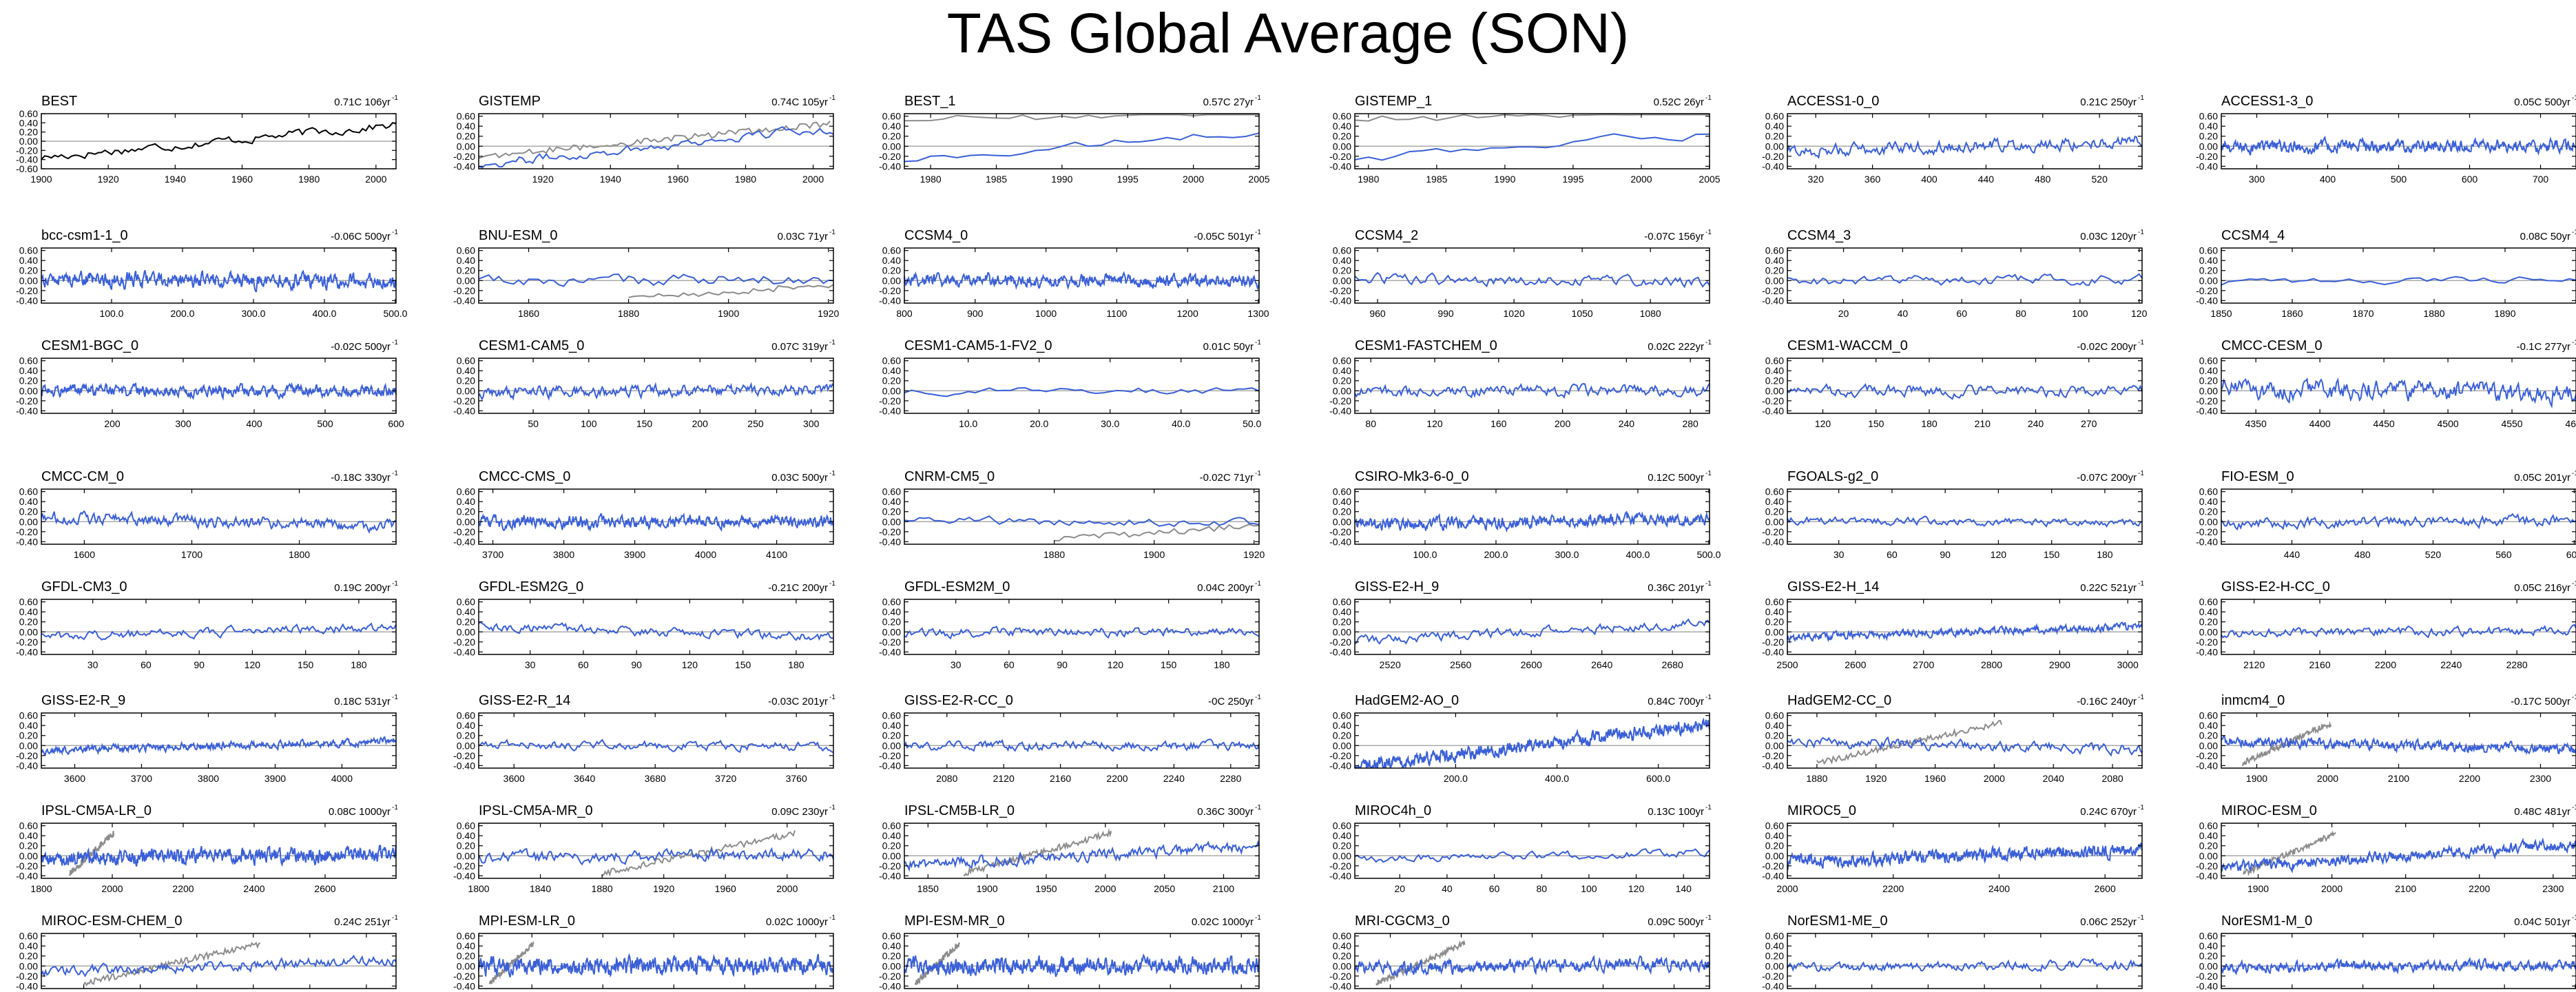  Describe the element at coordinates (1252, 423) in the screenshot. I see `x-tick-label: 50.0` at that location.